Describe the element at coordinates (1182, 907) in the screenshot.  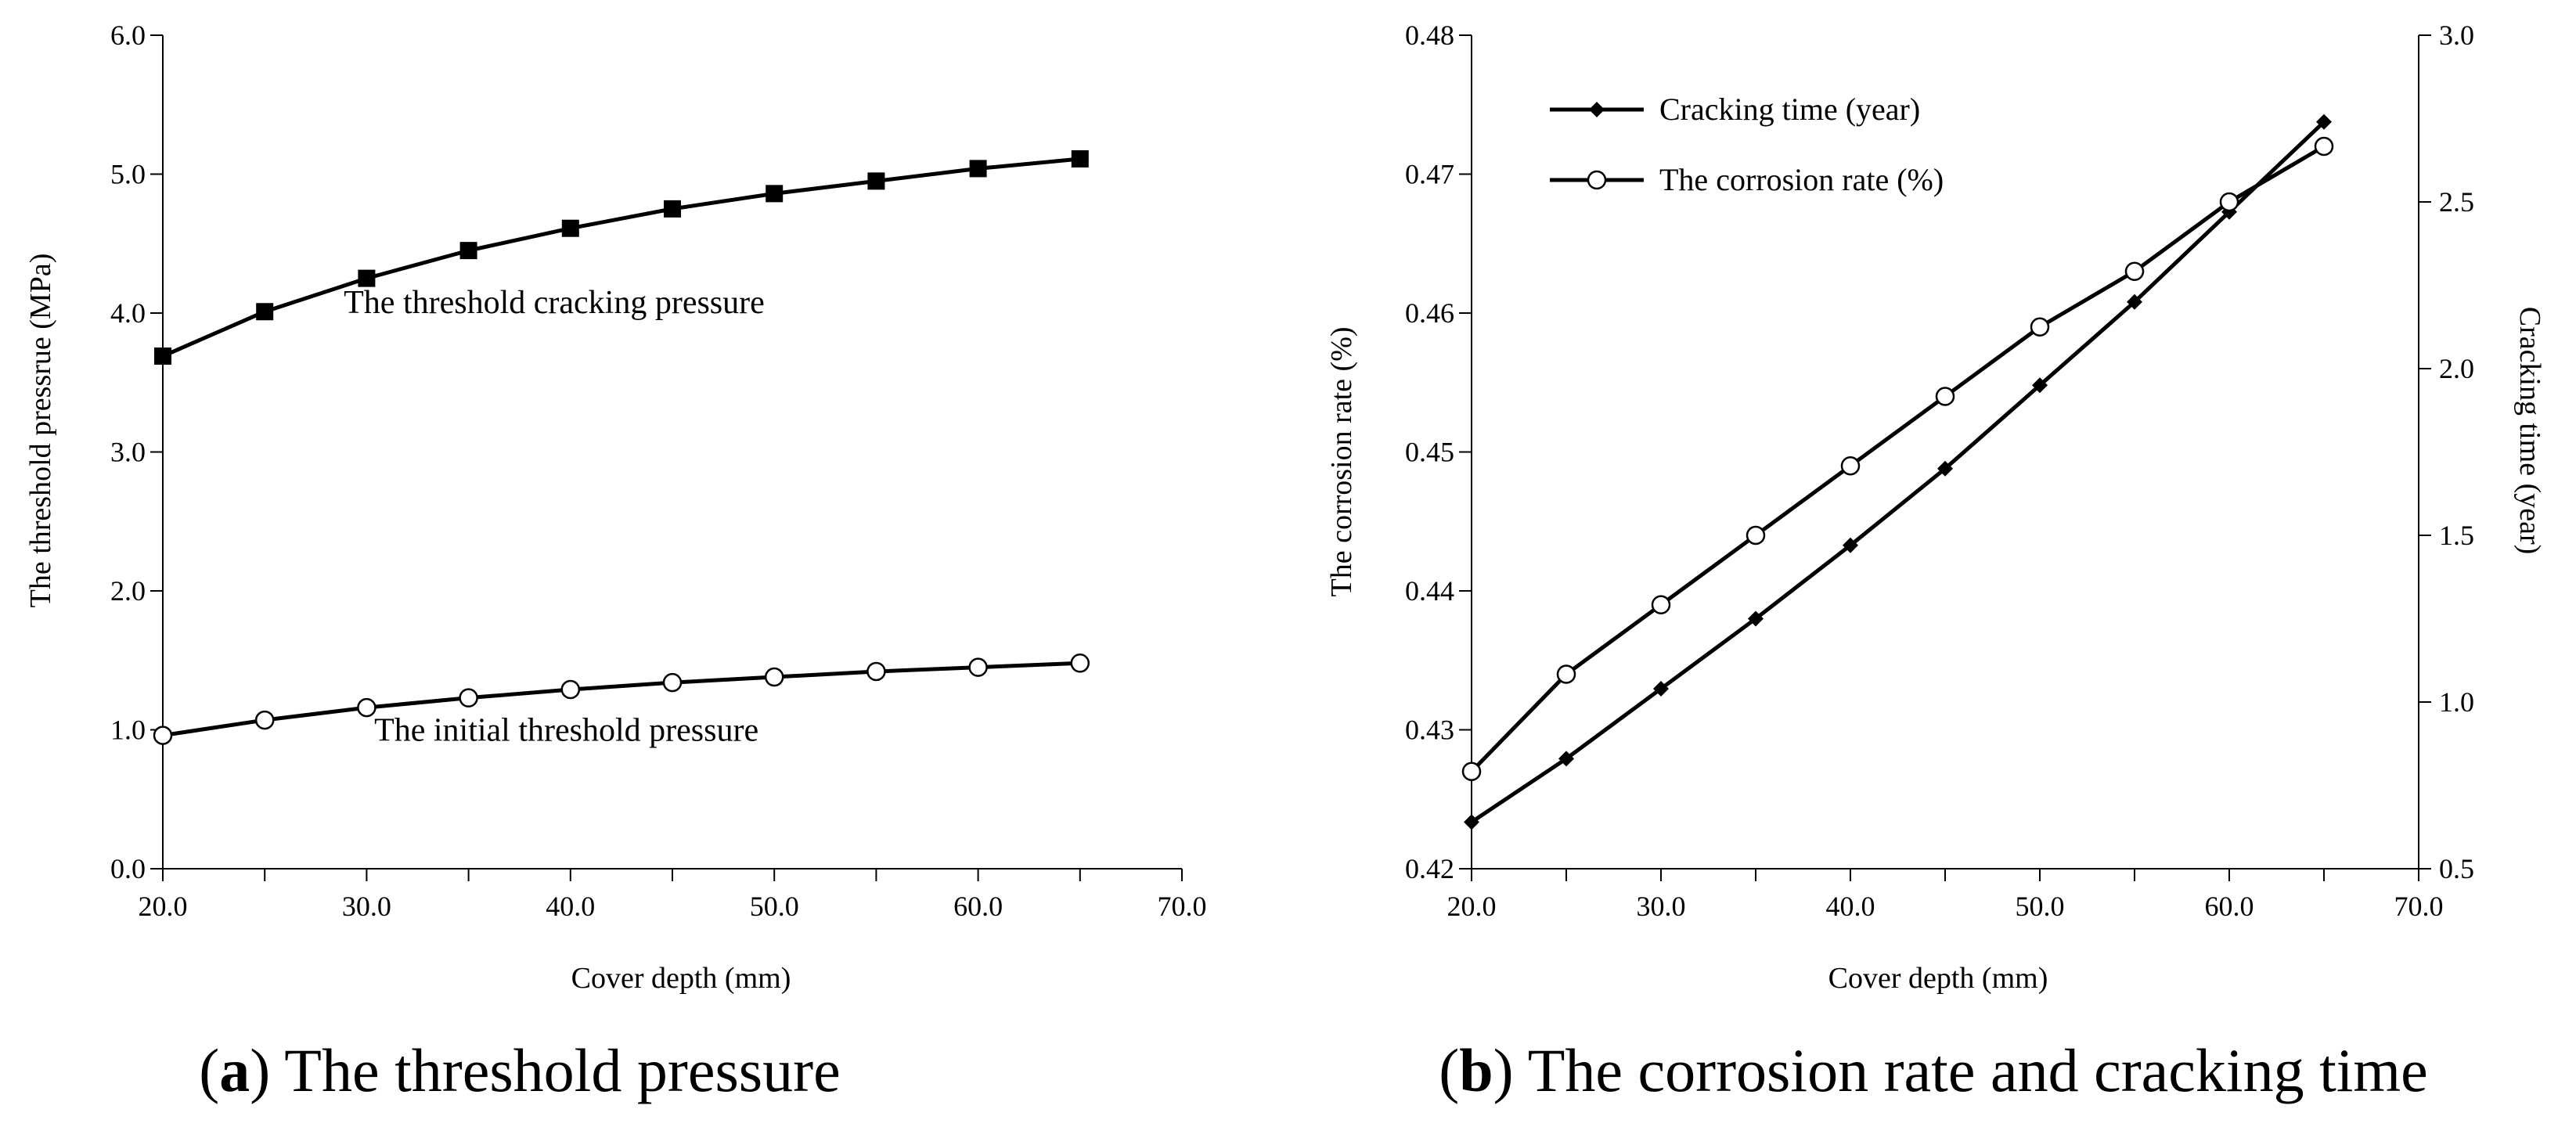
I see `panel-a-x-tick-label: 70.0` at that location.